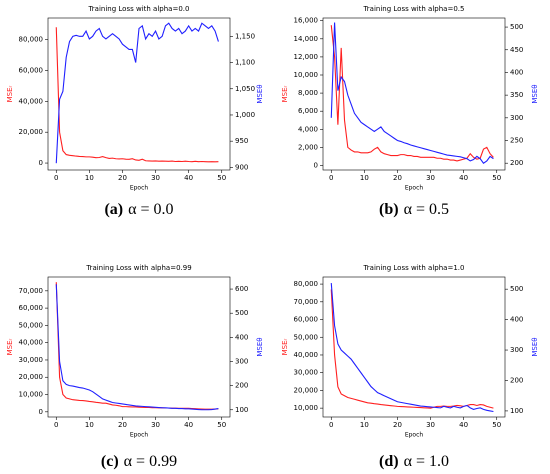 The height and width of the screenshot is (474, 550). Describe the element at coordinates (241, 289) in the screenshot. I see `y2-tick-label: 600` at that location.